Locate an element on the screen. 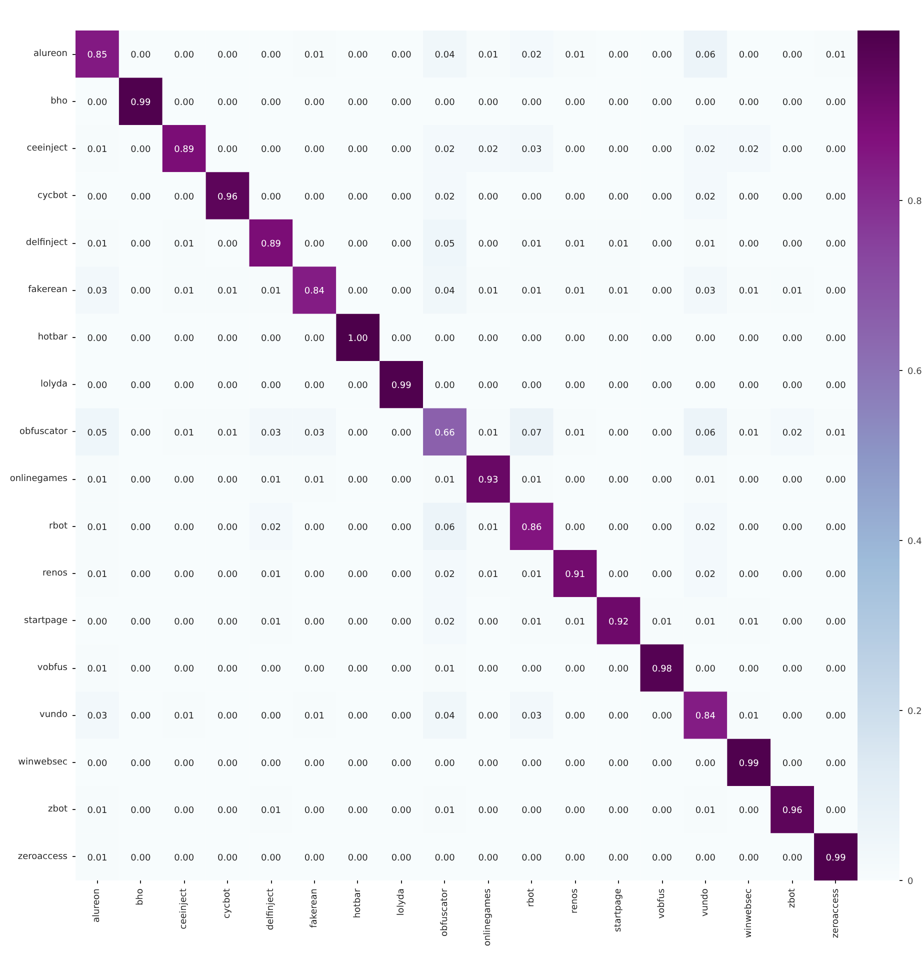 The height and width of the screenshot is (974, 924). y-tick-label: obfuscator is located at coordinates (44, 431).